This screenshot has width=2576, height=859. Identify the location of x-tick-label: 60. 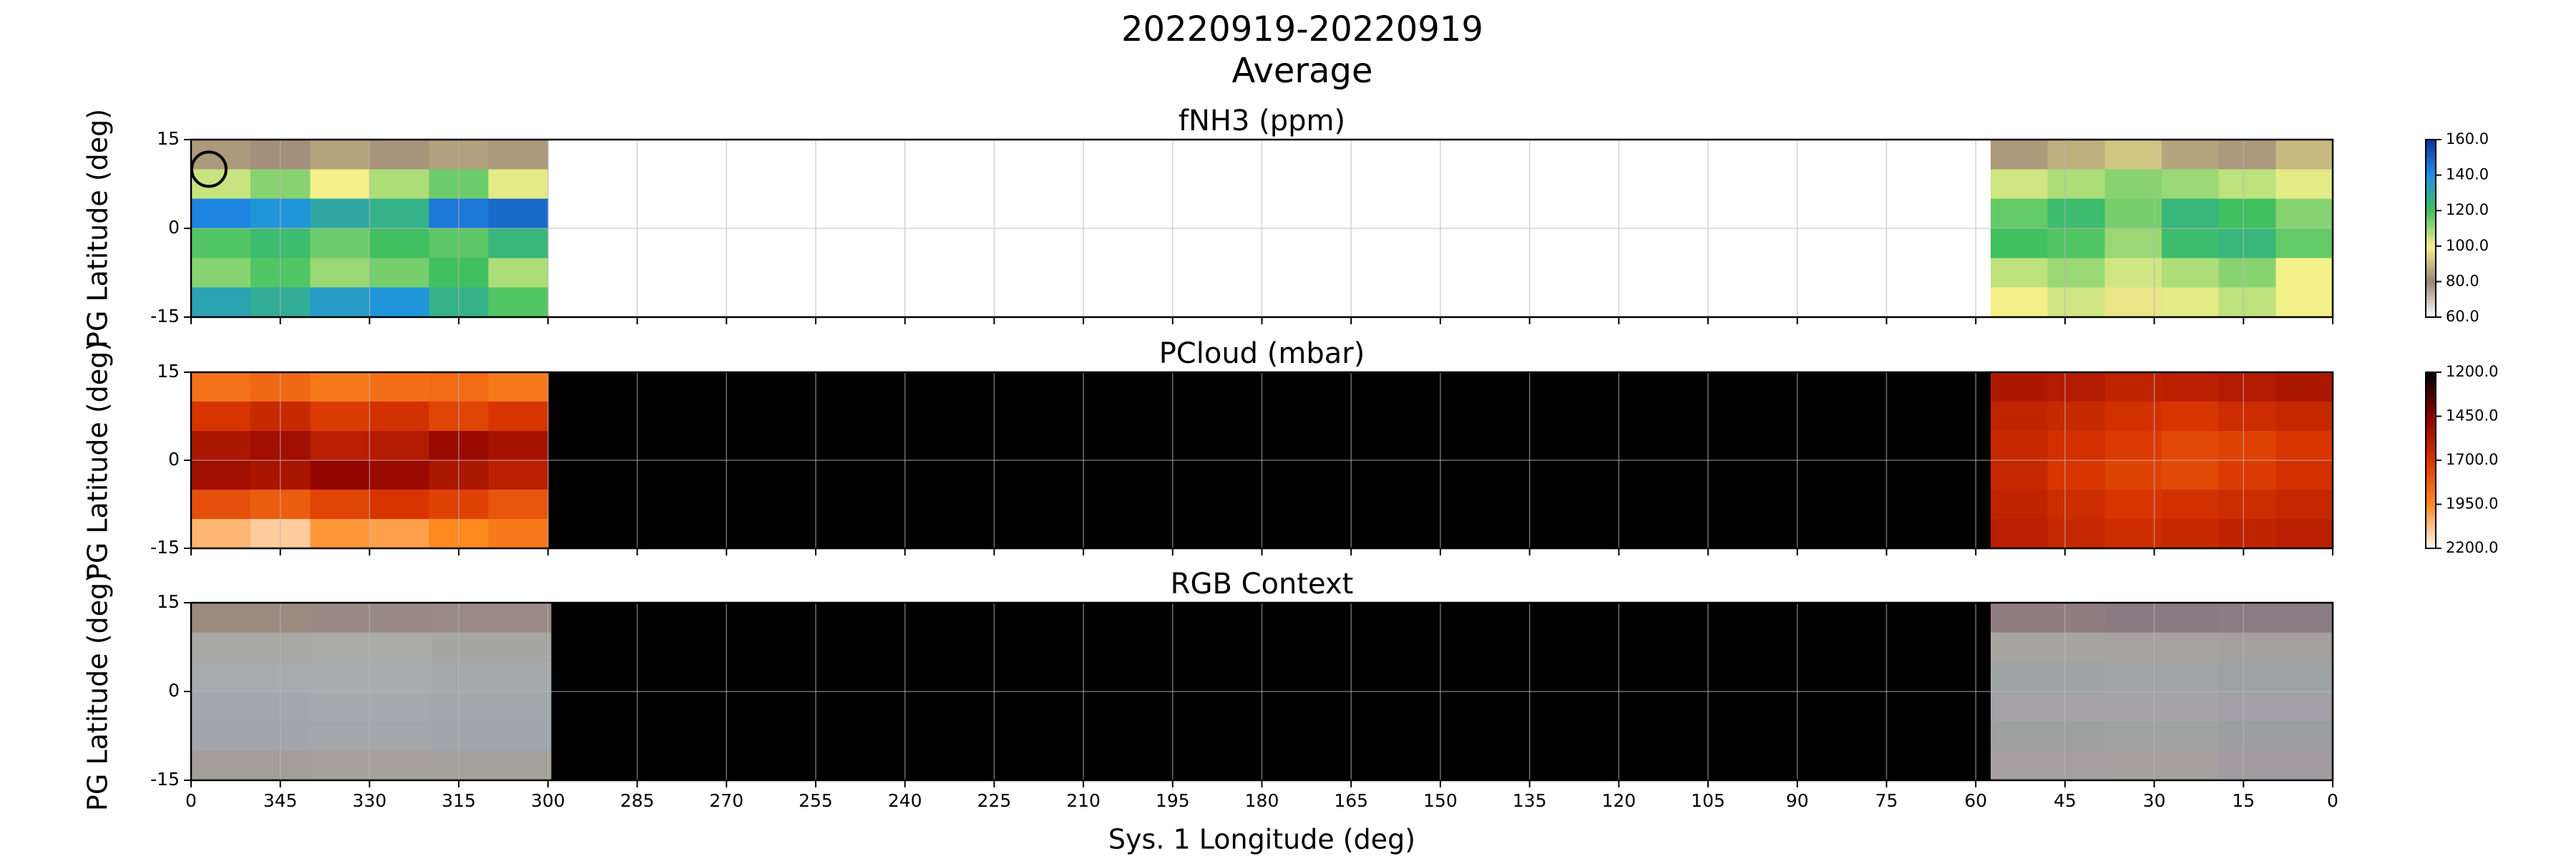
(1975, 800).